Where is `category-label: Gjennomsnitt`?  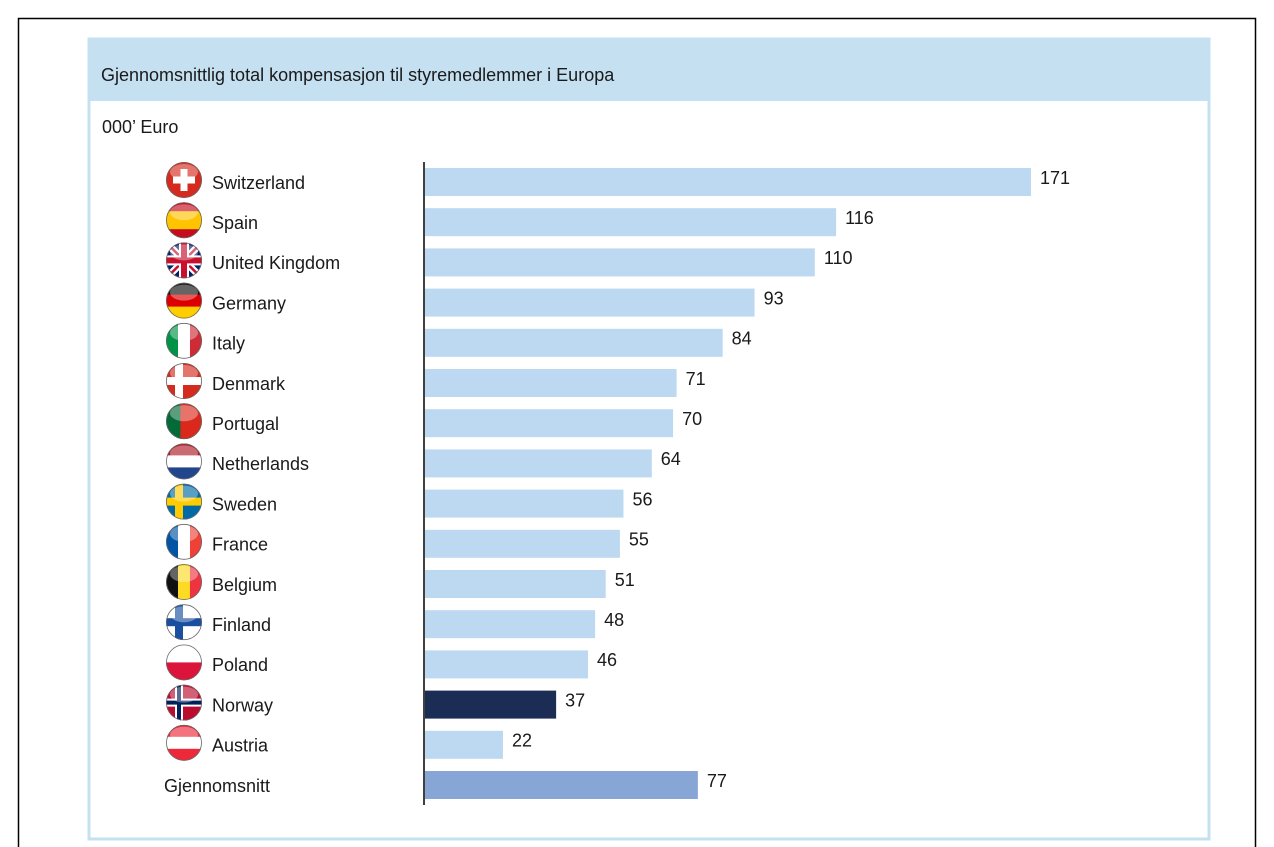 category-label: Gjennomsnitt is located at coordinates (217, 786).